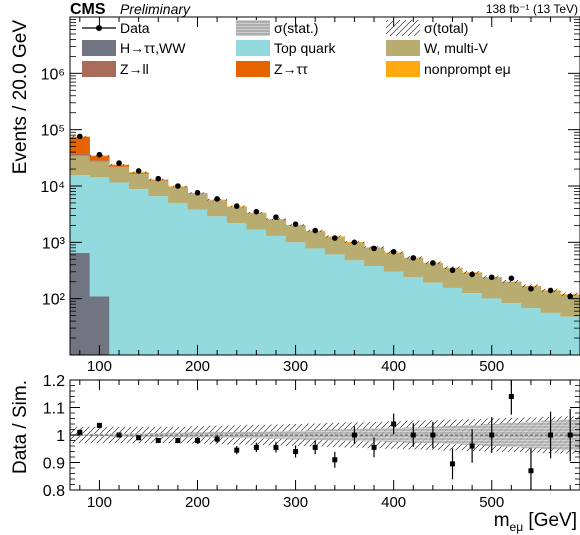 The image size is (580, 535). I want to click on legend-stat-swatch, so click(253, 28).